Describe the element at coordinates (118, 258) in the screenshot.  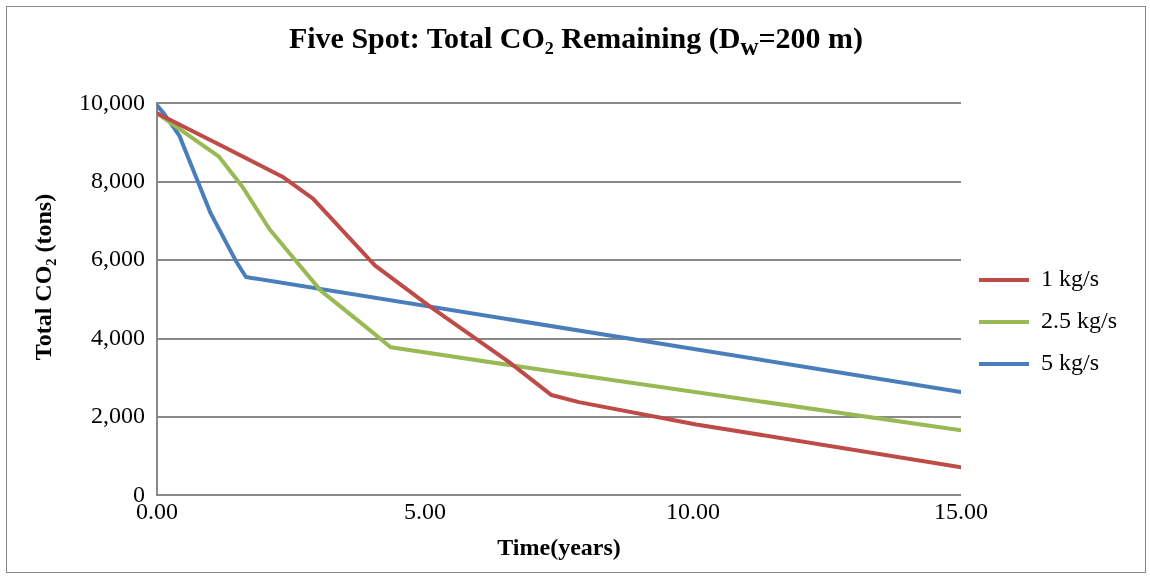
I see `y-tick-label: 6,000` at that location.